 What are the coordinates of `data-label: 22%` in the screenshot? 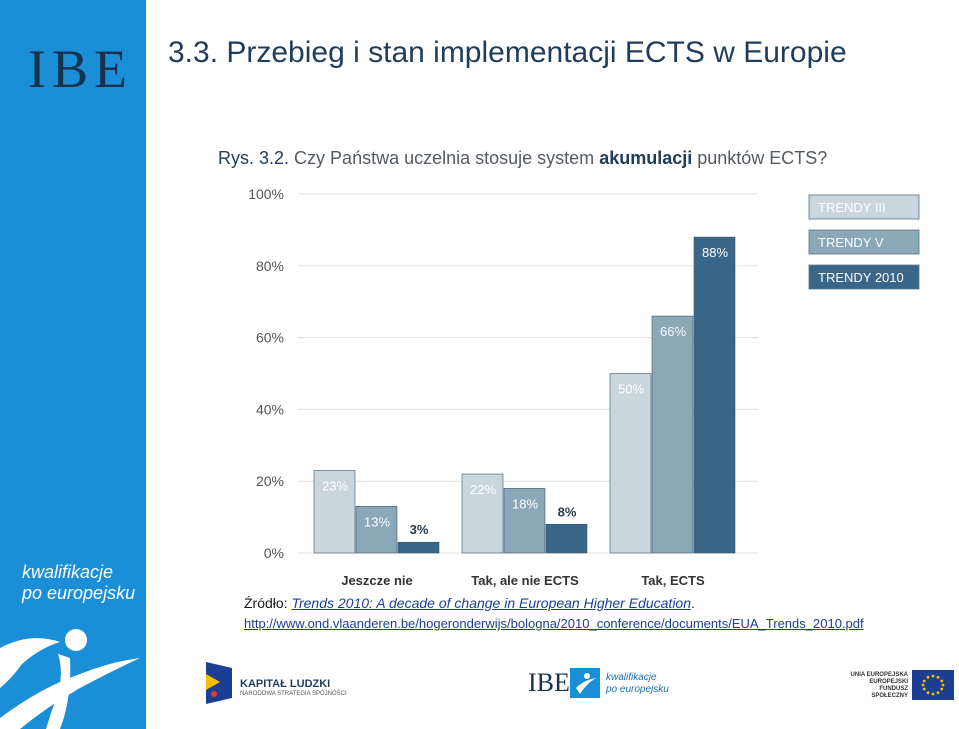 It's located at (483, 489).